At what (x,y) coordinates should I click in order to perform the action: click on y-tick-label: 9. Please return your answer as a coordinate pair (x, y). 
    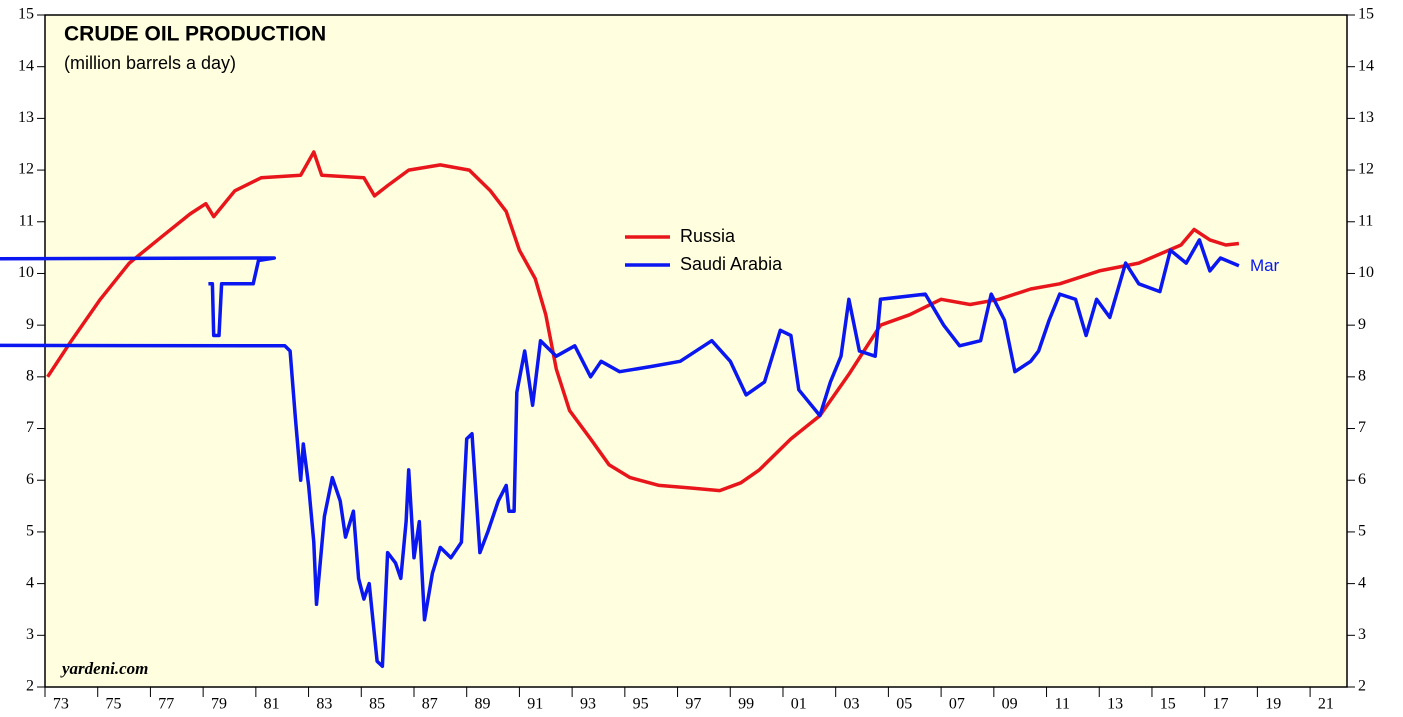
    Looking at the image, I should click on (30, 324).